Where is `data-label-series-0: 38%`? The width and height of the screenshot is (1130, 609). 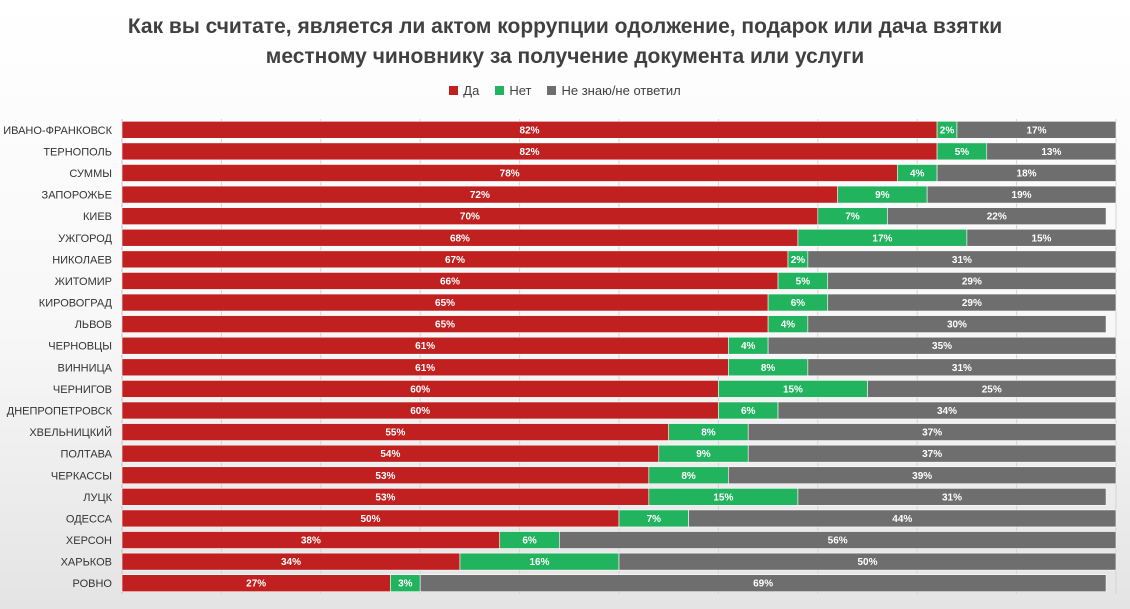
data-label-series-0: 38% is located at coordinates (311, 541).